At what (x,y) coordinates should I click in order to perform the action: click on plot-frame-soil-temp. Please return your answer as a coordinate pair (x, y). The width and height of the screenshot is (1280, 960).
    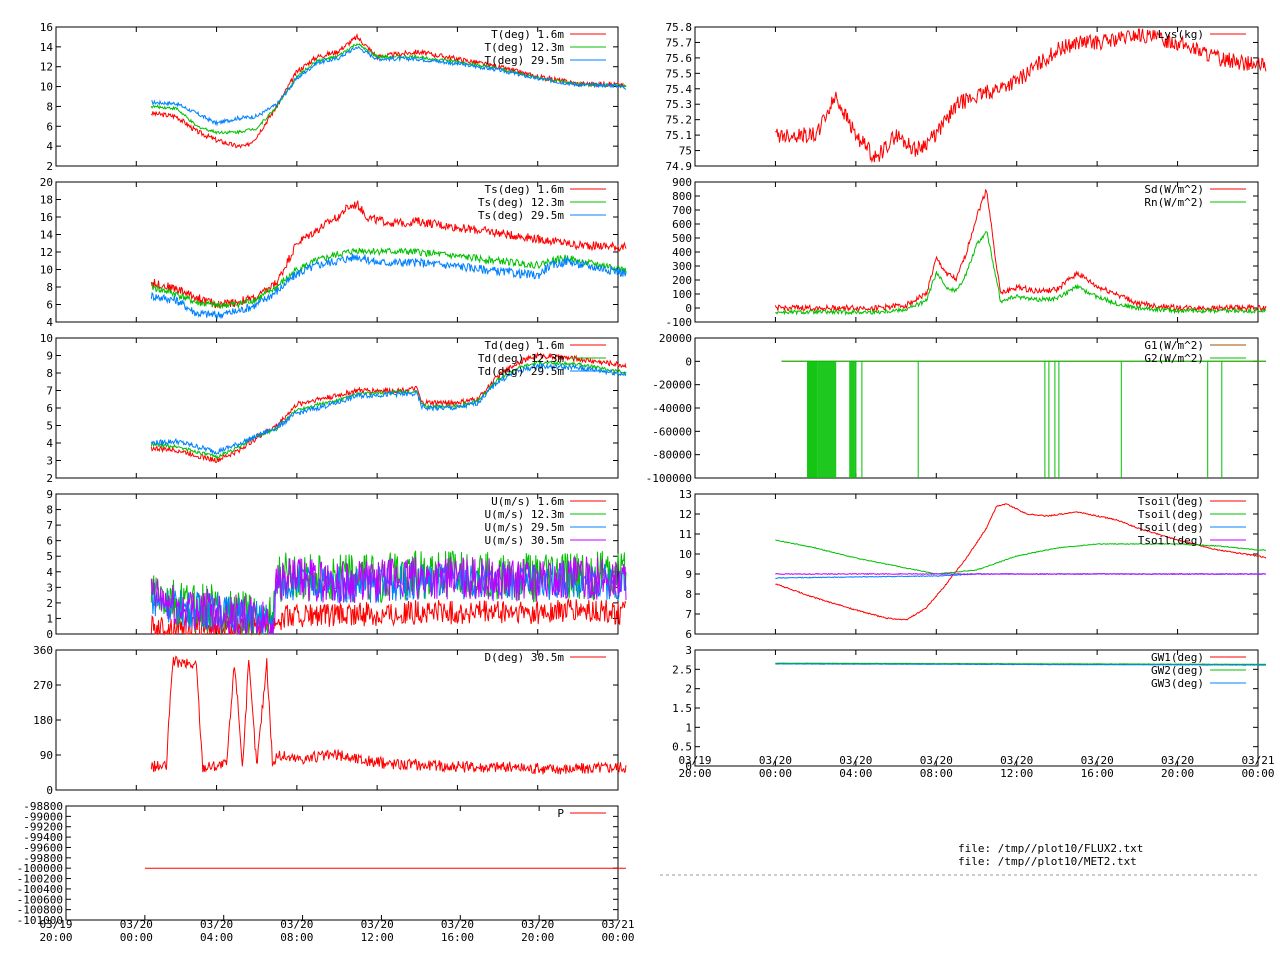
    Looking at the image, I should click on (976, 564).